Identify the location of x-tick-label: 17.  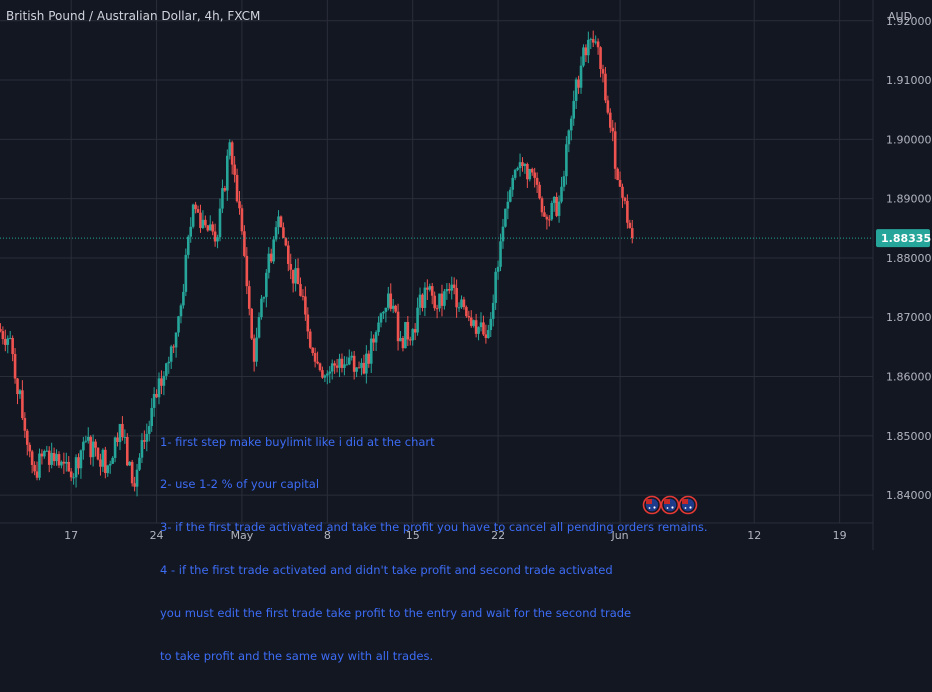
(71, 535).